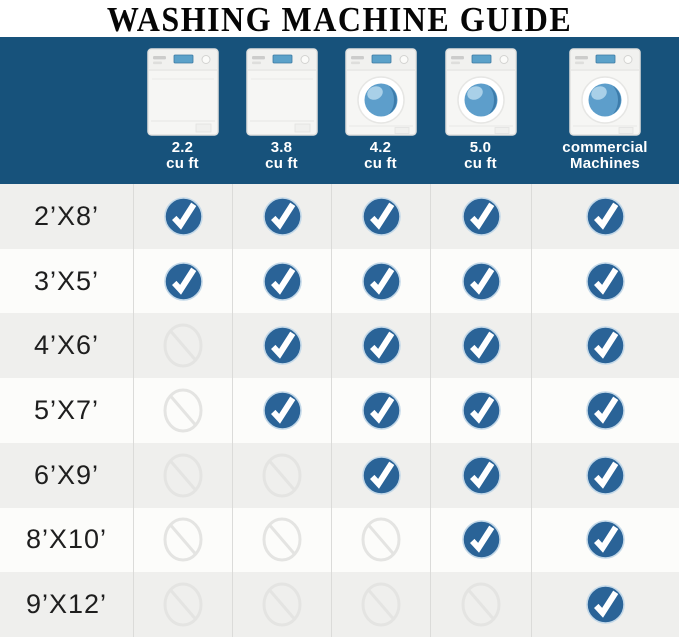  I want to click on rug-size-cell: 5’X7’, so click(66, 410).